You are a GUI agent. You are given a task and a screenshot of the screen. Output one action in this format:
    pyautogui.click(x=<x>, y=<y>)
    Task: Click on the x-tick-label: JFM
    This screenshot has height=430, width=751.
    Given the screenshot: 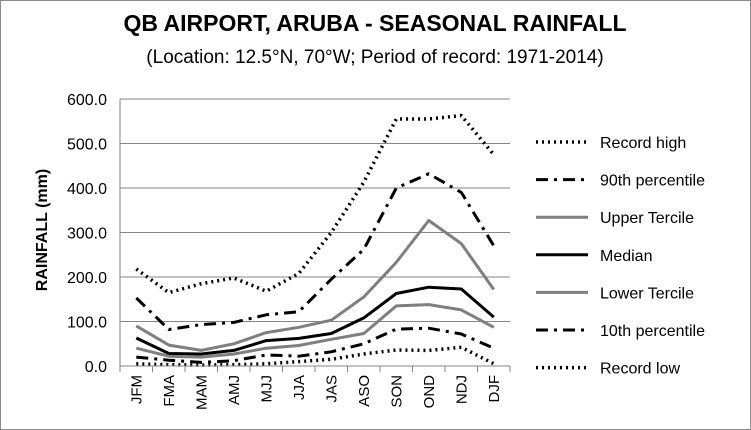 What is the action you would take?
    pyautogui.click(x=136, y=389)
    